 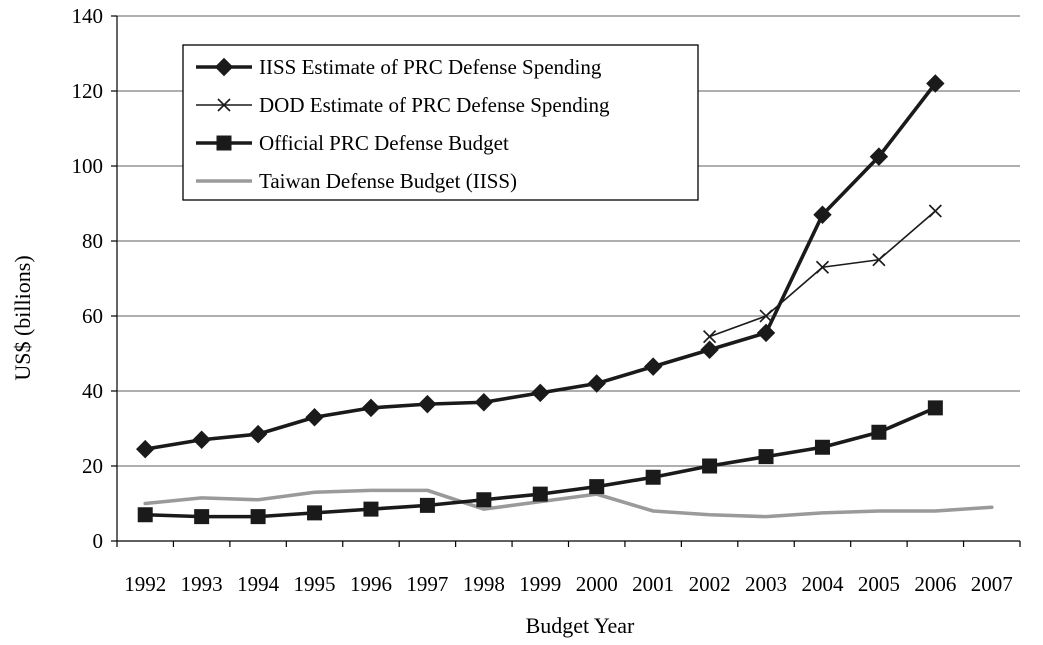 I want to click on x-tick-label: 1997, so click(x=427, y=584).